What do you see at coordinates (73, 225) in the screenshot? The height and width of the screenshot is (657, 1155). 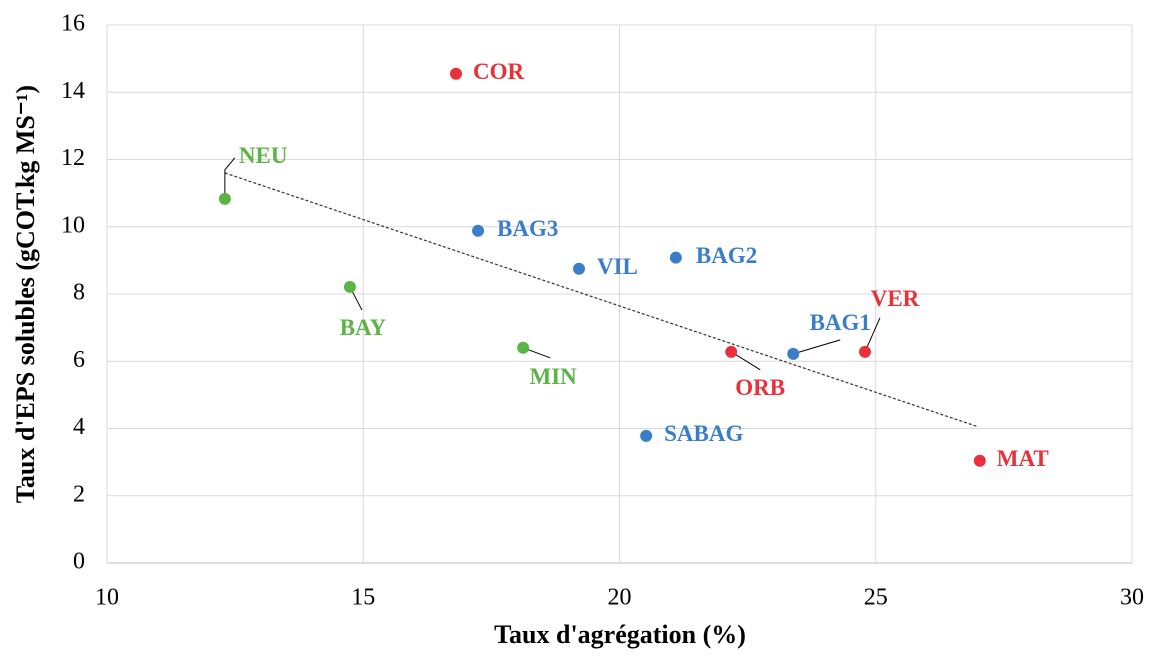 I see `y-tick-label: 10` at bounding box center [73, 225].